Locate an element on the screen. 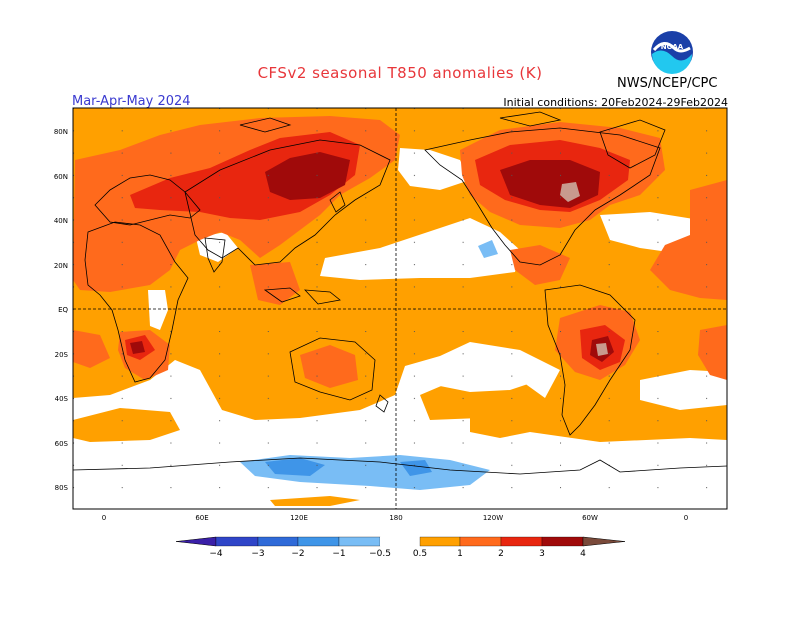 This screenshot has width=800, height=618. colorbar-label: −0.5 is located at coordinates (380, 554).